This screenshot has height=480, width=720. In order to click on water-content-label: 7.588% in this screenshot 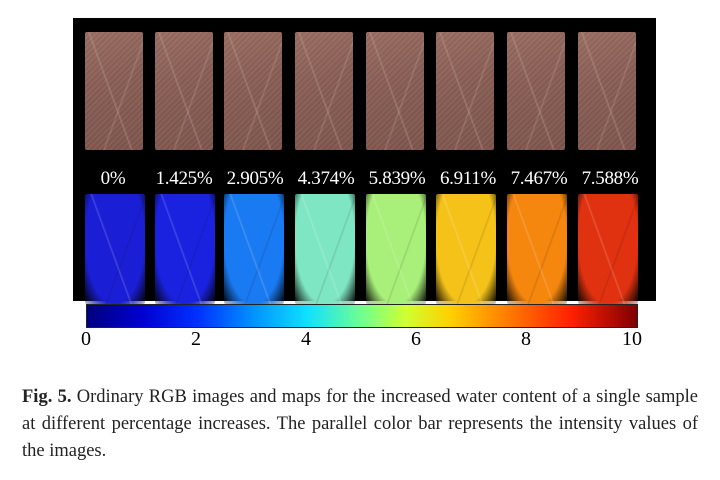, I will do `click(610, 178)`.